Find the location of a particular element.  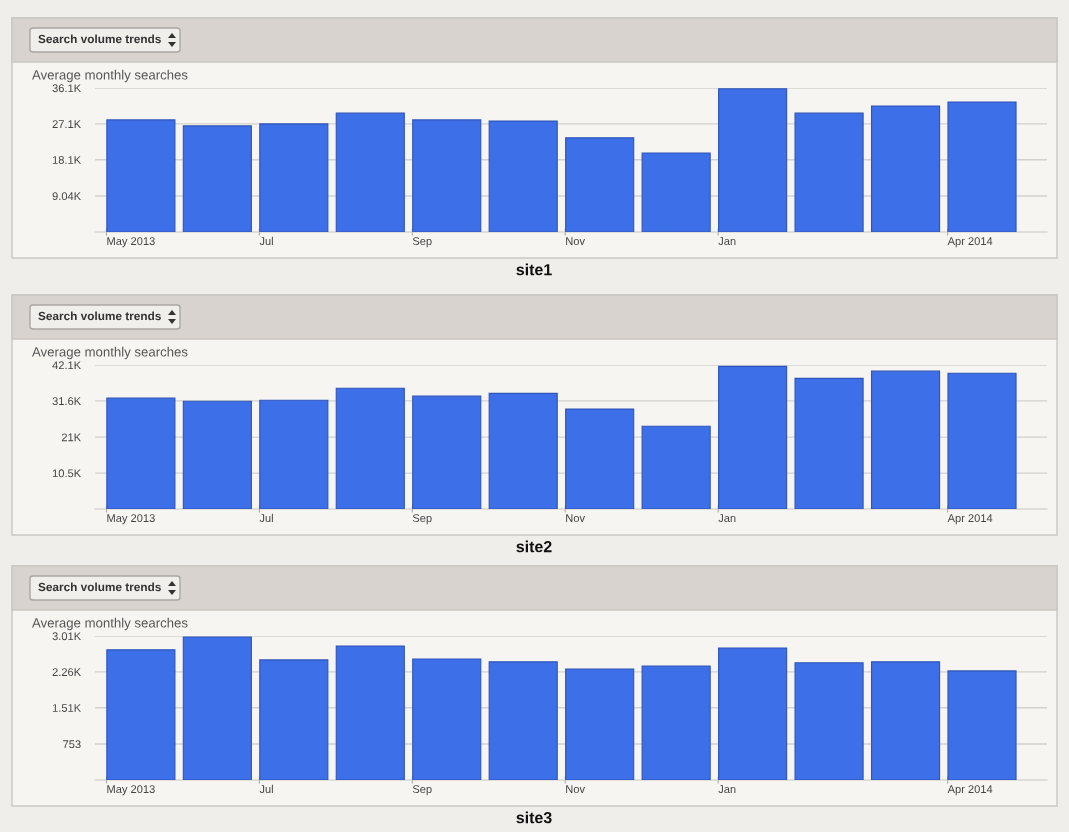

y-tick-label: 753 is located at coordinates (72, 744).